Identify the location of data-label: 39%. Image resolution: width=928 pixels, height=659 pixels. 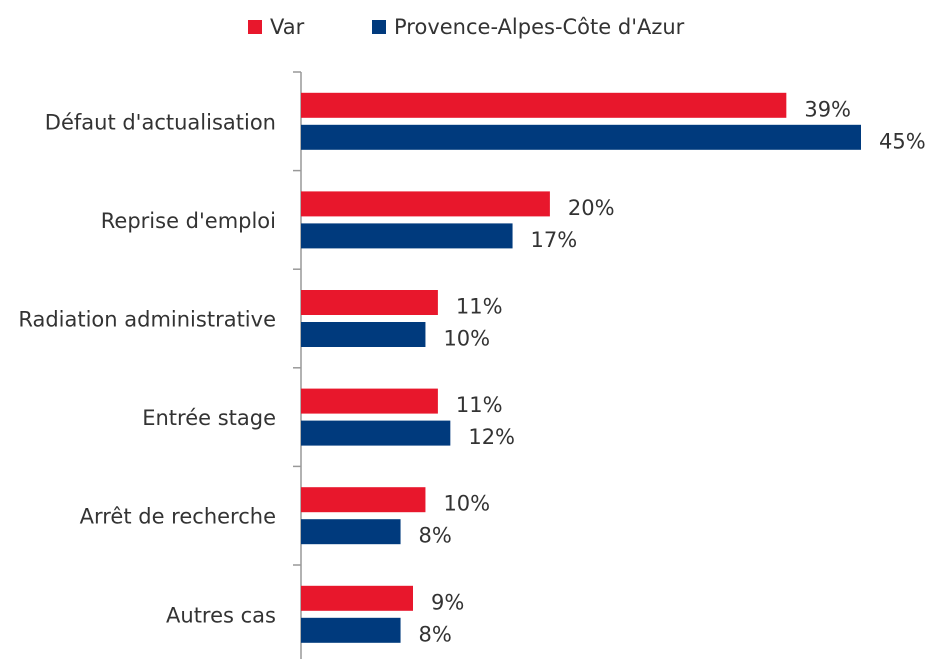
(827, 109).